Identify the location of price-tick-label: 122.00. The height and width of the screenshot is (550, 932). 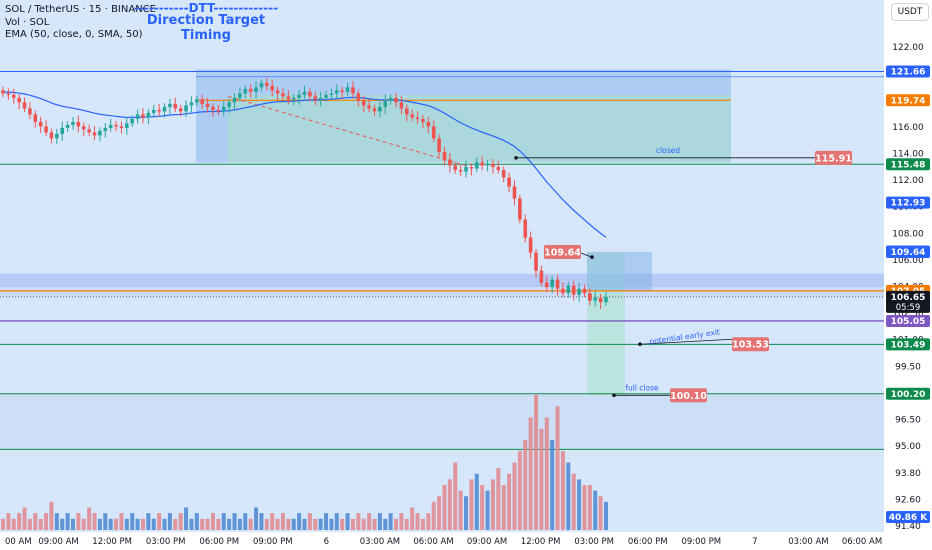
(908, 48).